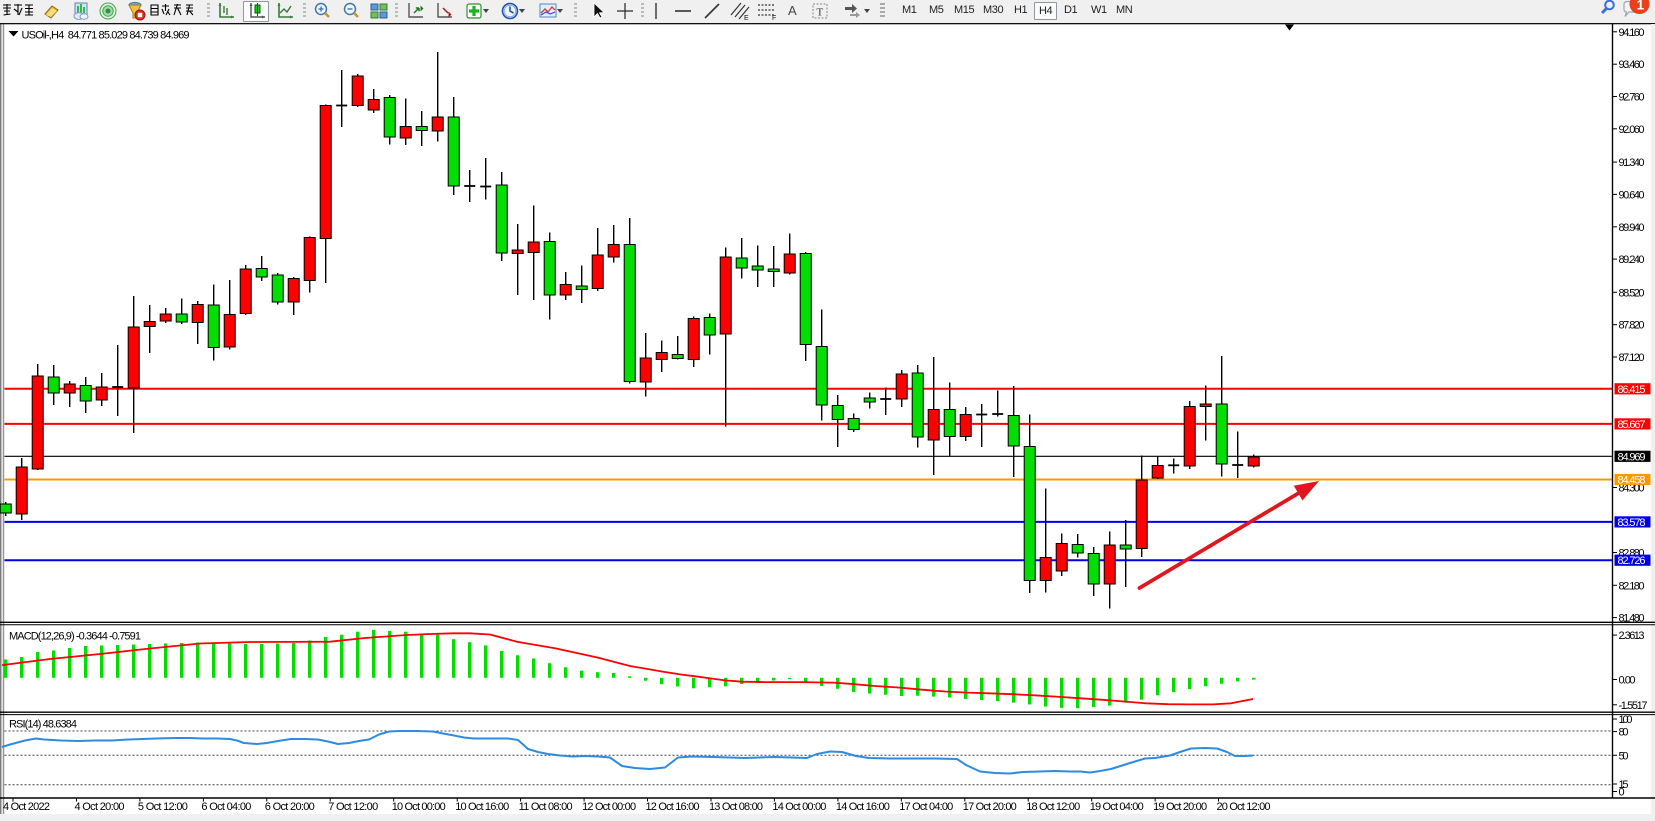 The width and height of the screenshot is (1655, 821). Describe the element at coordinates (1632, 130) in the screenshot. I see `svg-text: 92.060` at that location.